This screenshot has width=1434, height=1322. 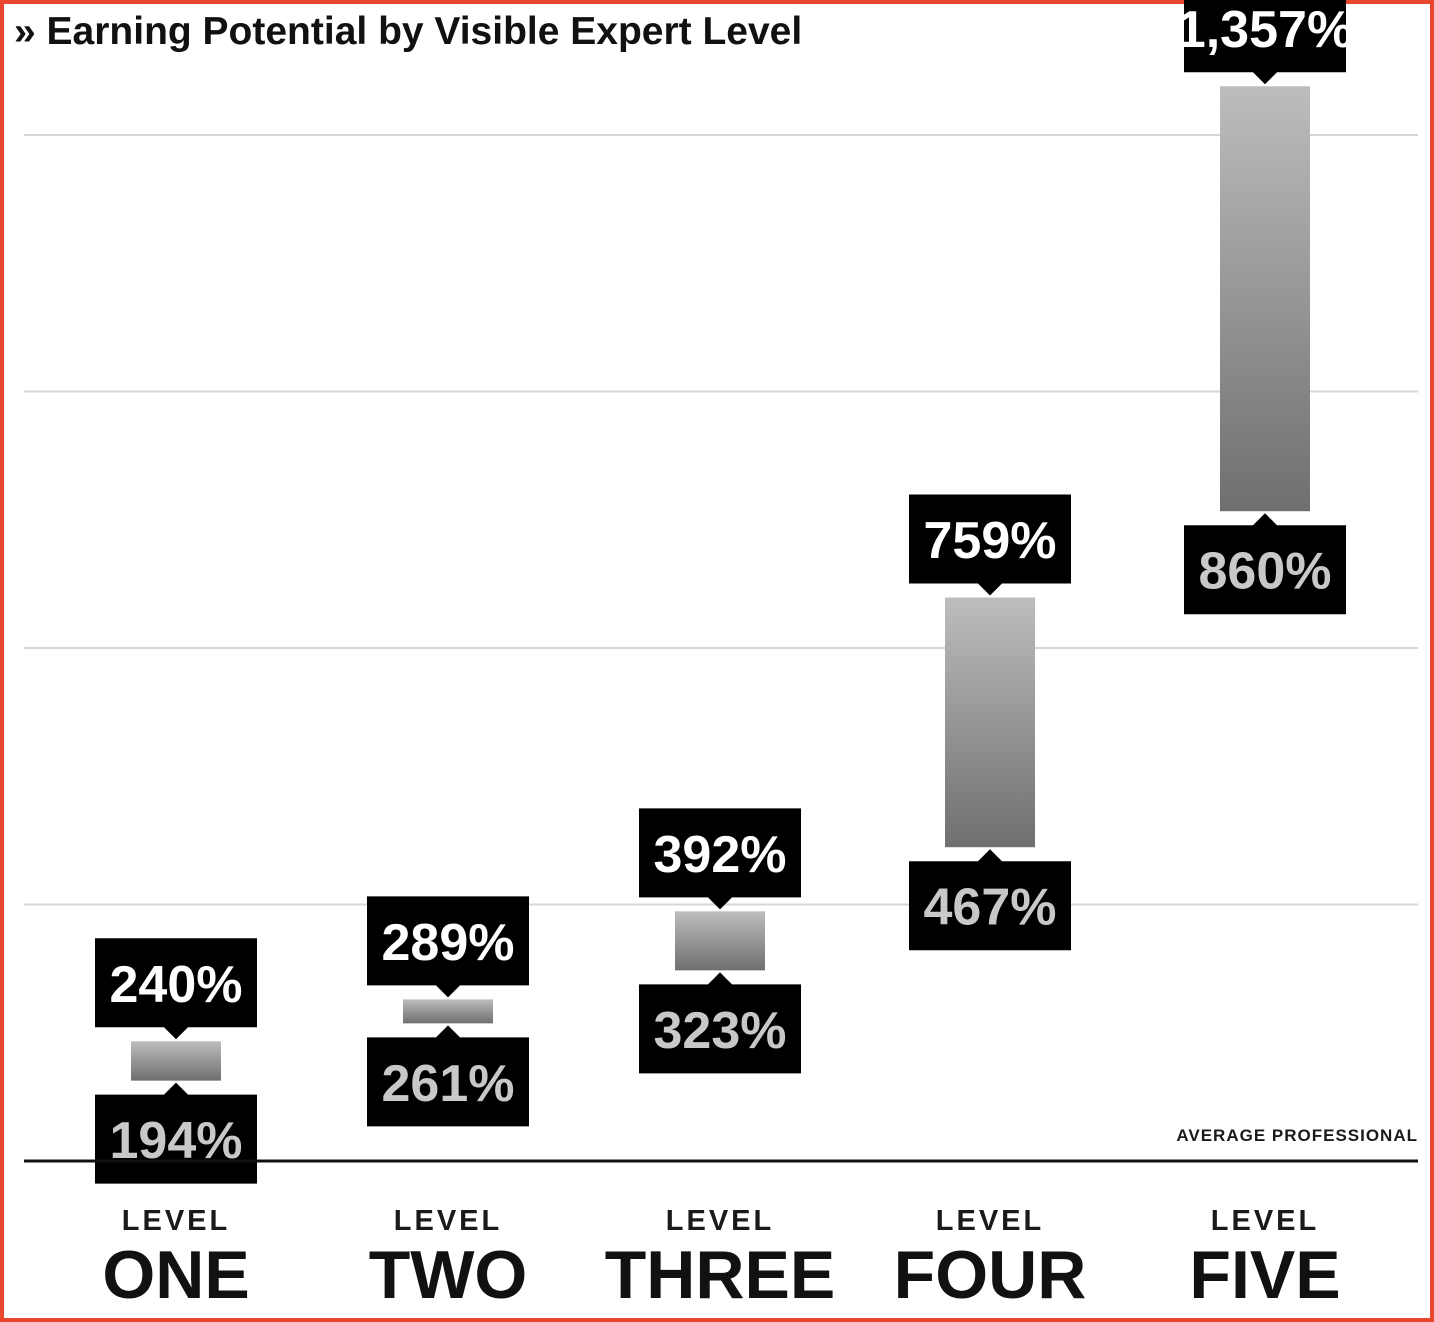 I want to click on high-value-label-2: 289%, so click(x=448, y=943).